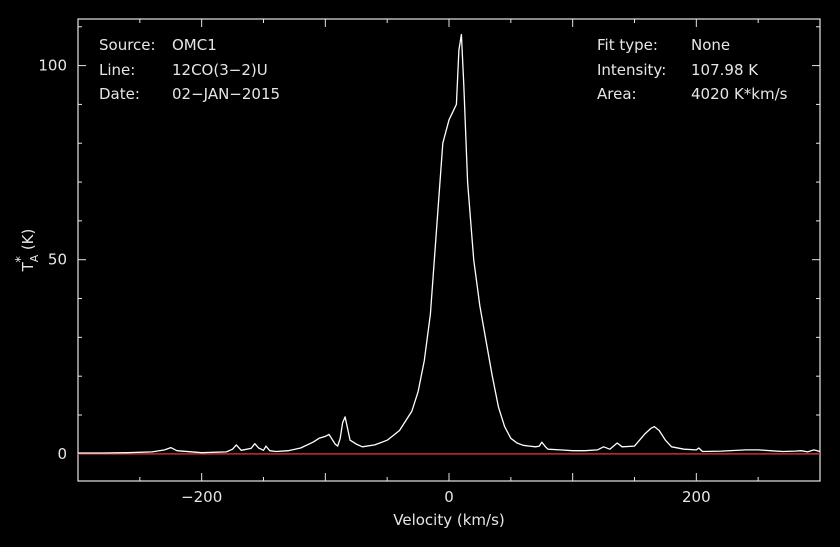  Describe the element at coordinates (448, 520) in the screenshot. I see `x-axis-label: Velocity (km/s)` at that location.